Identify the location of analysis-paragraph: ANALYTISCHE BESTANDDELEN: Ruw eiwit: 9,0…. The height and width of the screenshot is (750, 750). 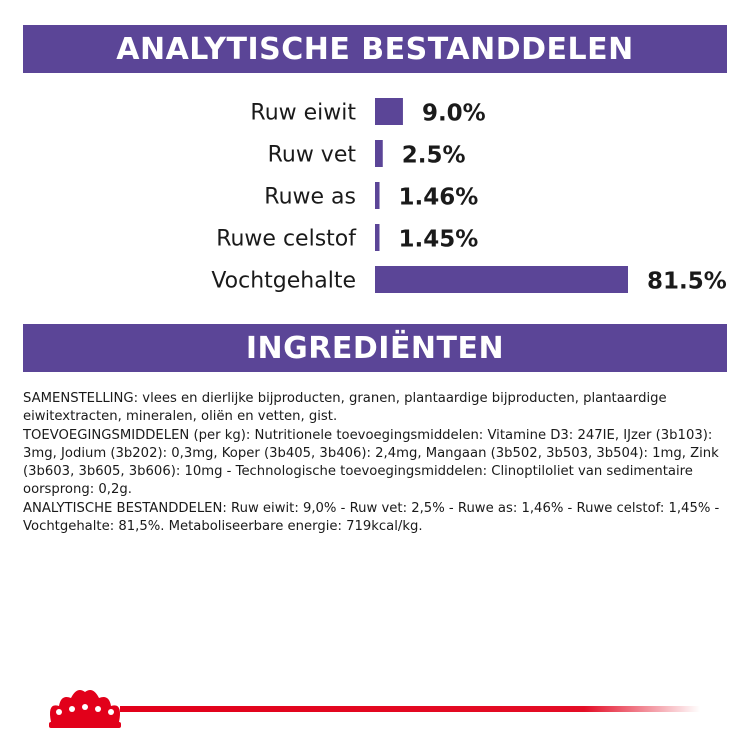
(371, 517).